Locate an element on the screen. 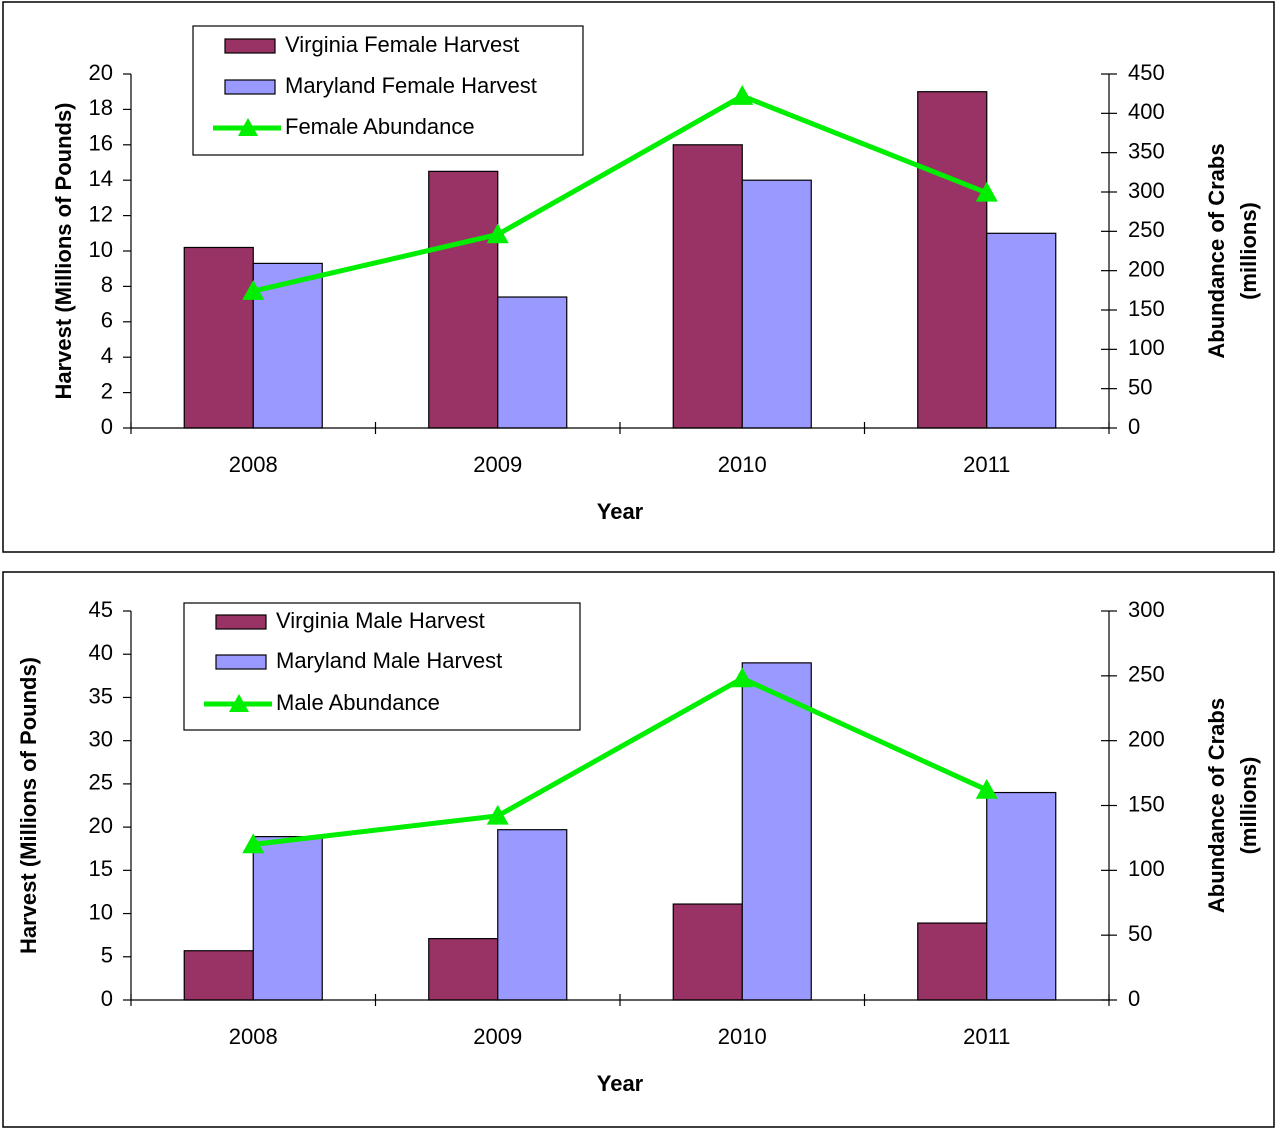 The image size is (1277, 1134). y2-tick-label: 400 is located at coordinates (1146, 111).